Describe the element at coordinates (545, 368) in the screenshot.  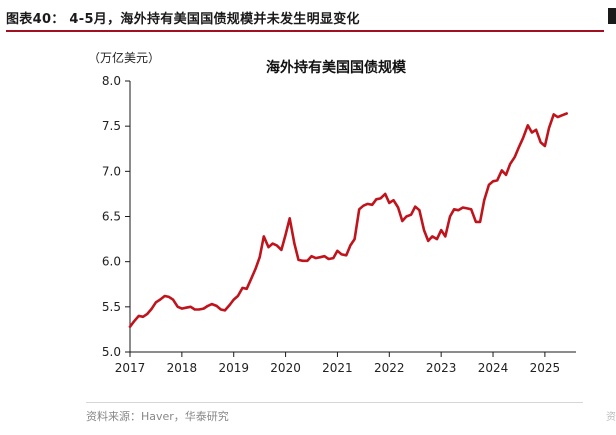
I see `x-tick-label: 2025` at that location.